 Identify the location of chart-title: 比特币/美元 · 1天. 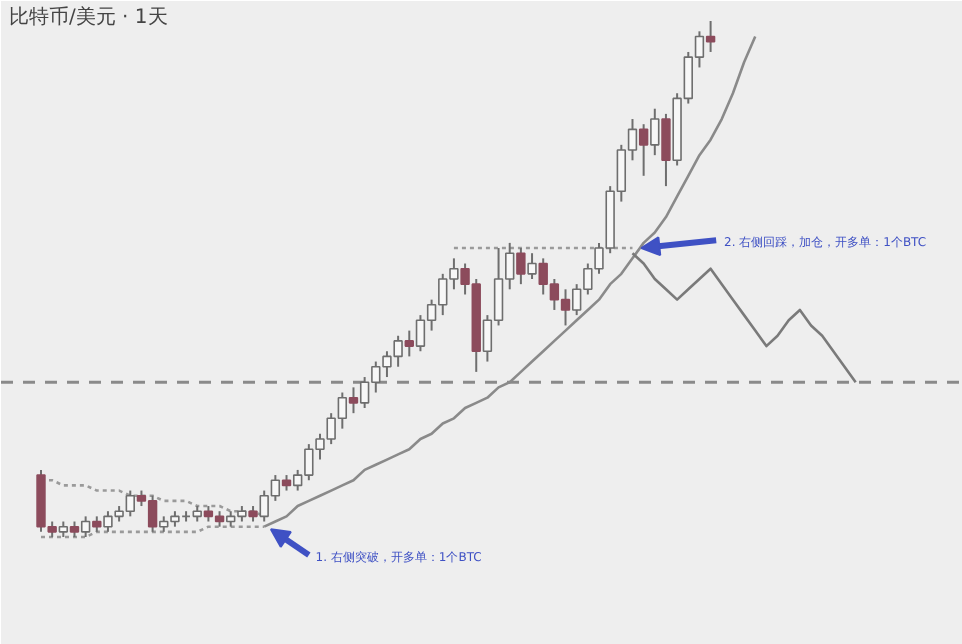
(88, 17).